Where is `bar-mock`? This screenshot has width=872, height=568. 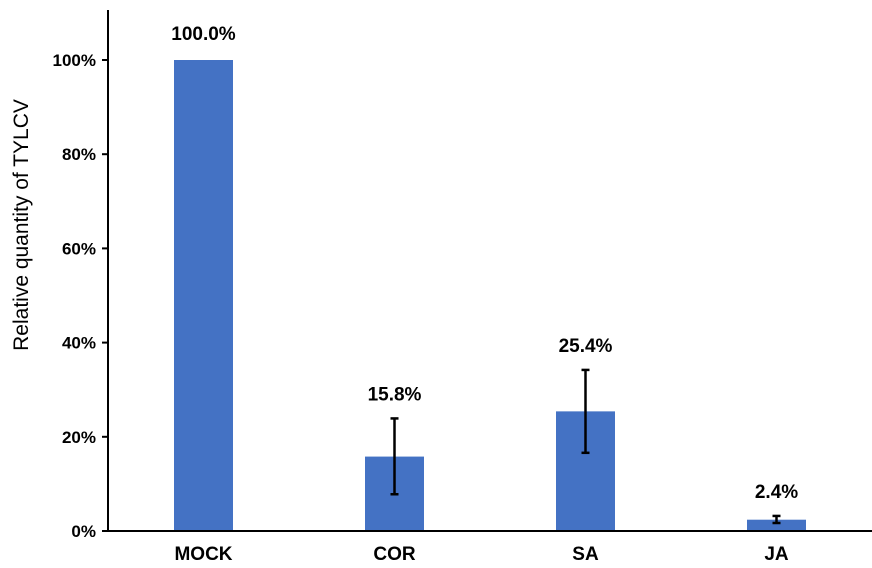 bar-mock is located at coordinates (203, 295).